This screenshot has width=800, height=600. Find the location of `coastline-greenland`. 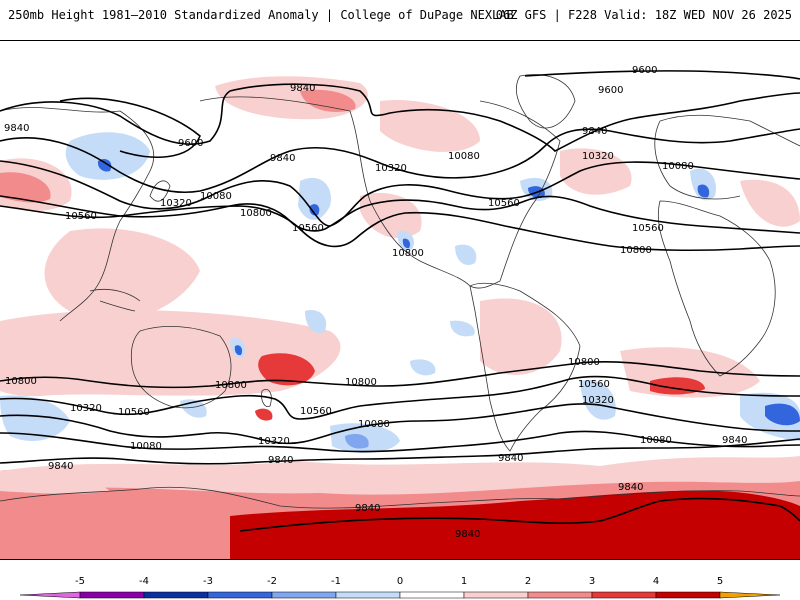

coastline-greenland is located at coordinates (546, 101).